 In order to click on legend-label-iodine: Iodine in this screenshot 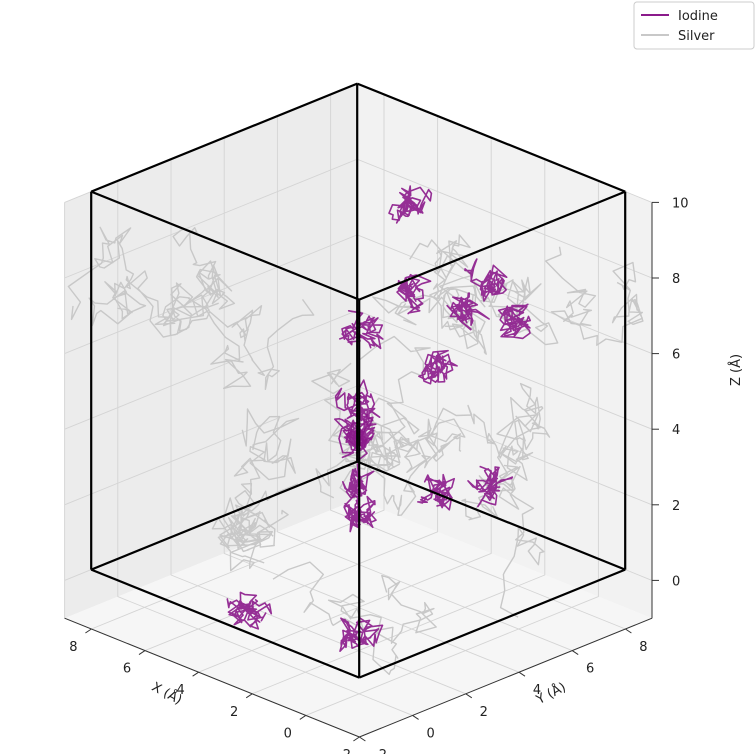, I will do `click(698, 16)`.